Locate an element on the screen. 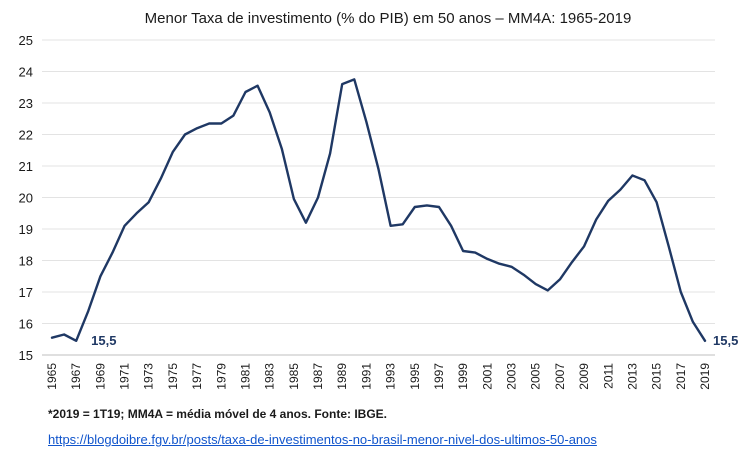 This screenshot has width=750, height=455. x-tick-label: 2001 is located at coordinates (487, 376).